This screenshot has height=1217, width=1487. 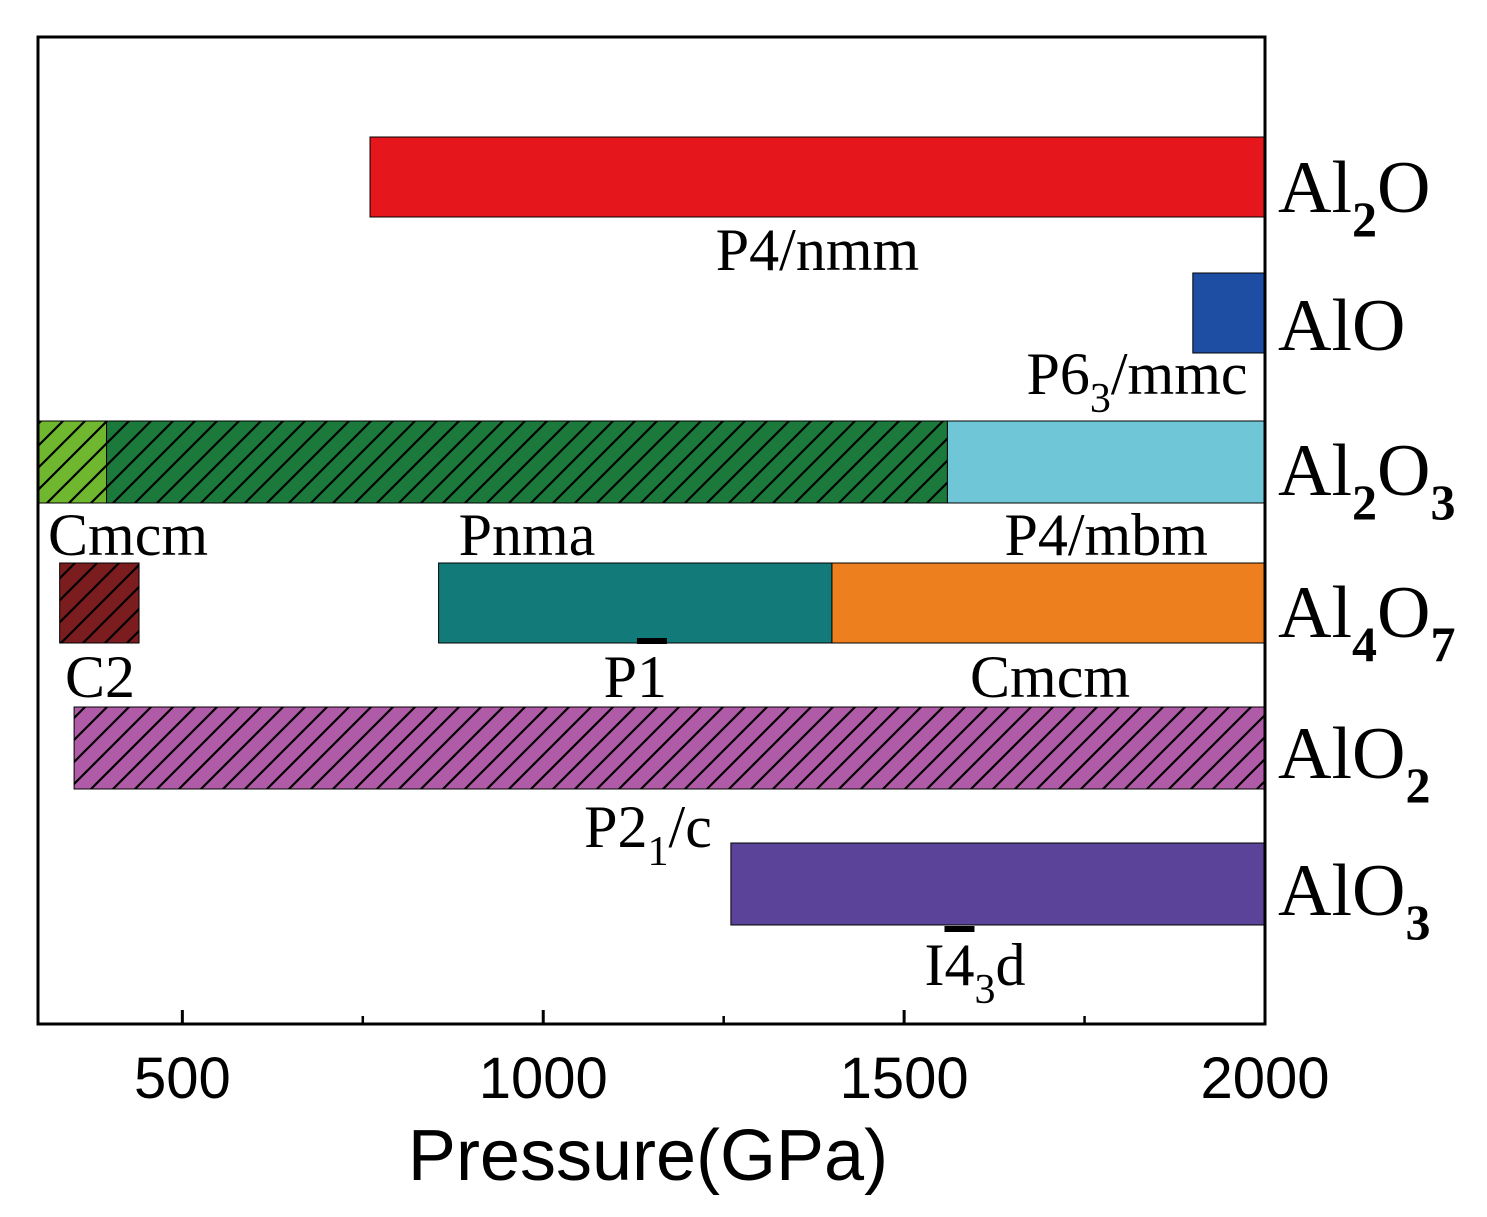 I want to click on x-axis-title: Pressure(GPa), so click(x=648, y=1156).